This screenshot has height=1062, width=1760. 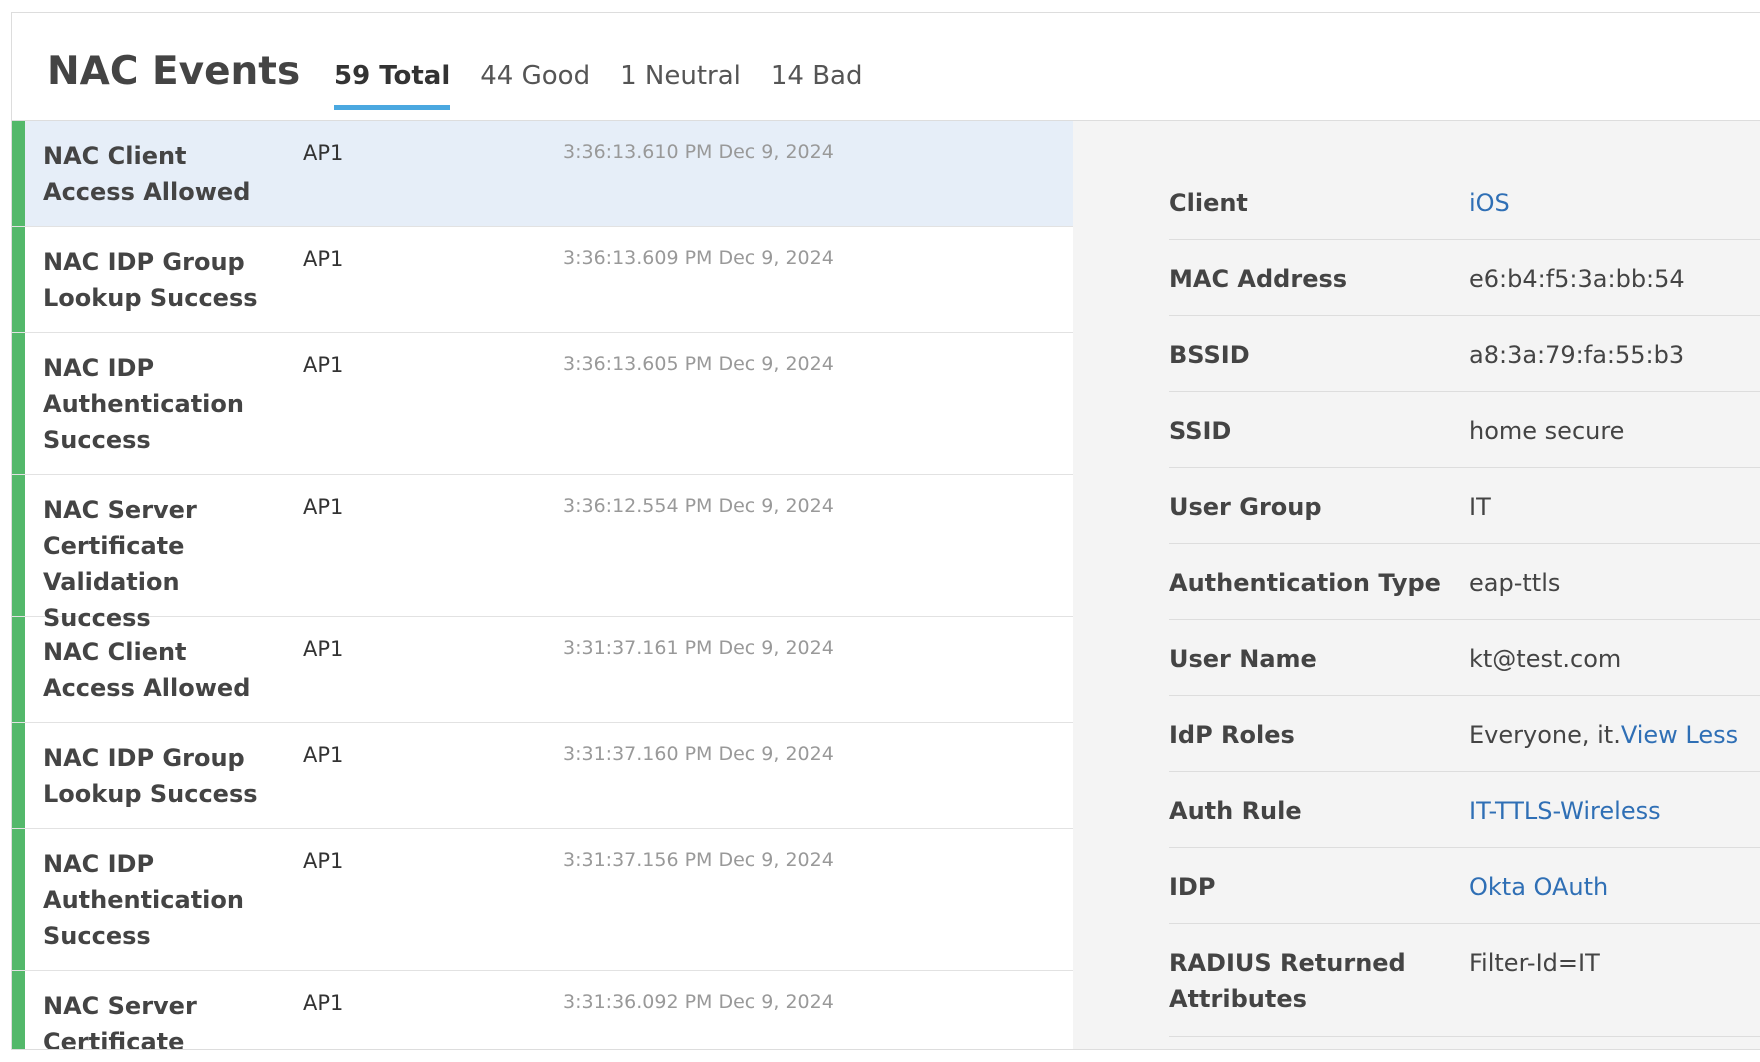 I want to click on tab: 59 Total, so click(x=392, y=85).